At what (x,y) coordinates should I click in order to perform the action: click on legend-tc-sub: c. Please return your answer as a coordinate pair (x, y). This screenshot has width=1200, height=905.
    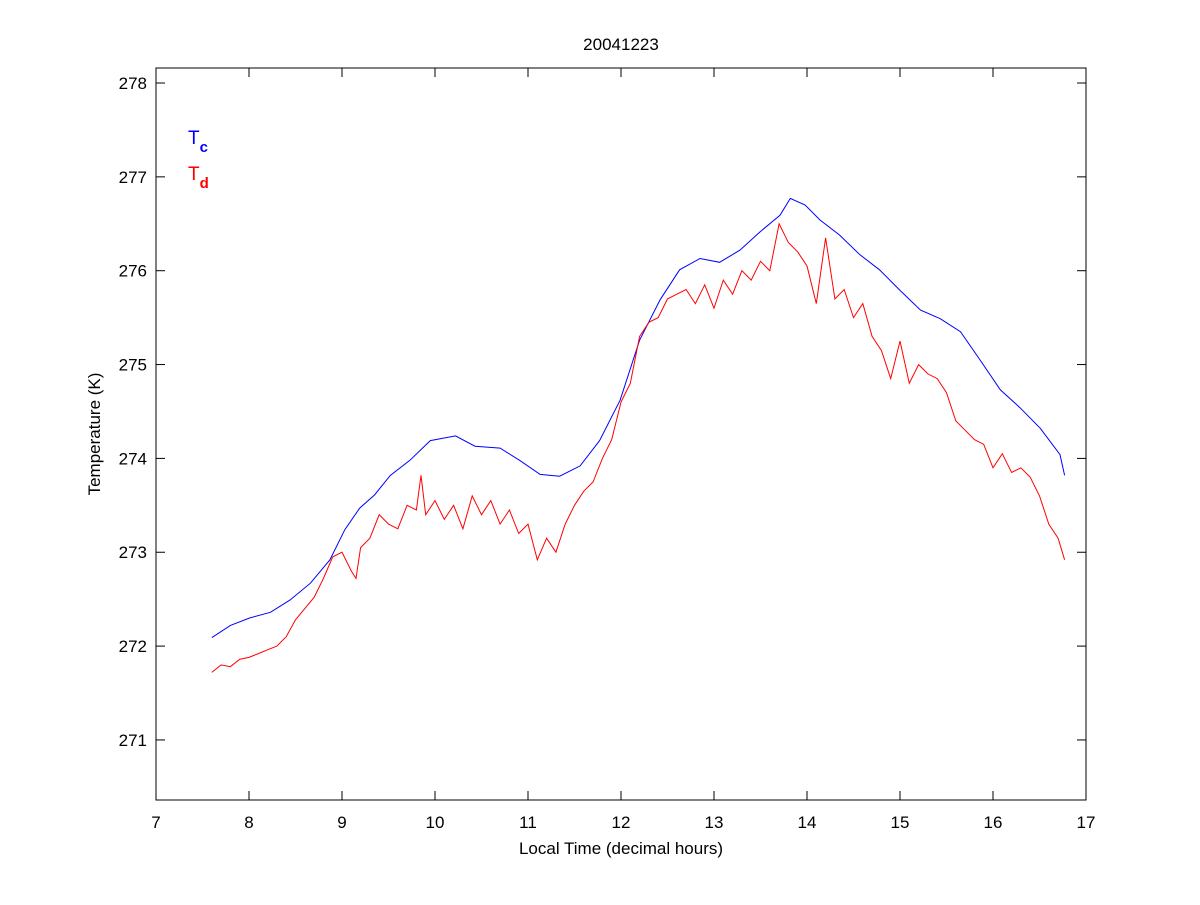
    Looking at the image, I should click on (204, 147).